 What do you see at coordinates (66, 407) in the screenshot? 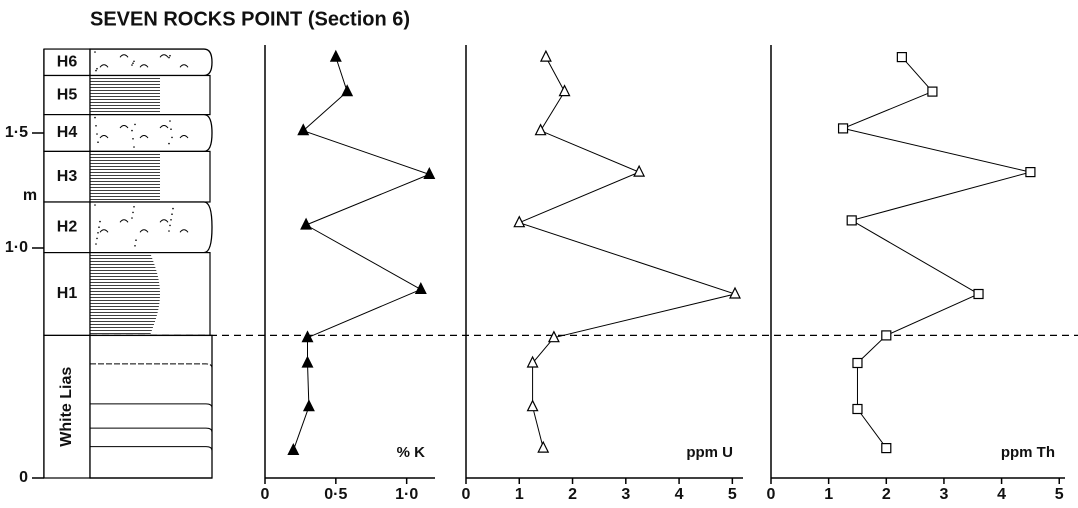
I see `unit-label: White Lias` at bounding box center [66, 407].